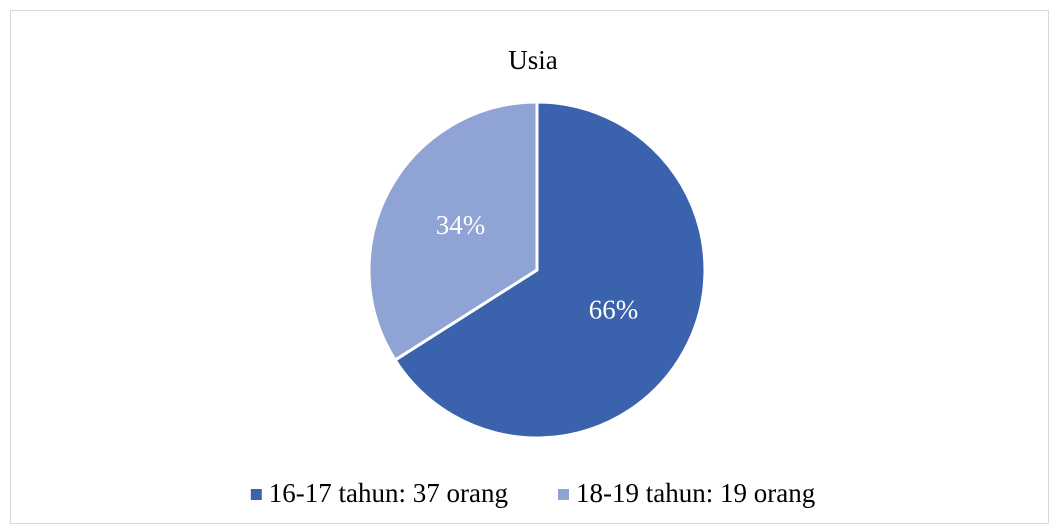 Image resolution: width=1056 pixels, height=529 pixels. What do you see at coordinates (695, 493) in the screenshot?
I see `legend-label: 18-19 tahun: 19 orang` at bounding box center [695, 493].